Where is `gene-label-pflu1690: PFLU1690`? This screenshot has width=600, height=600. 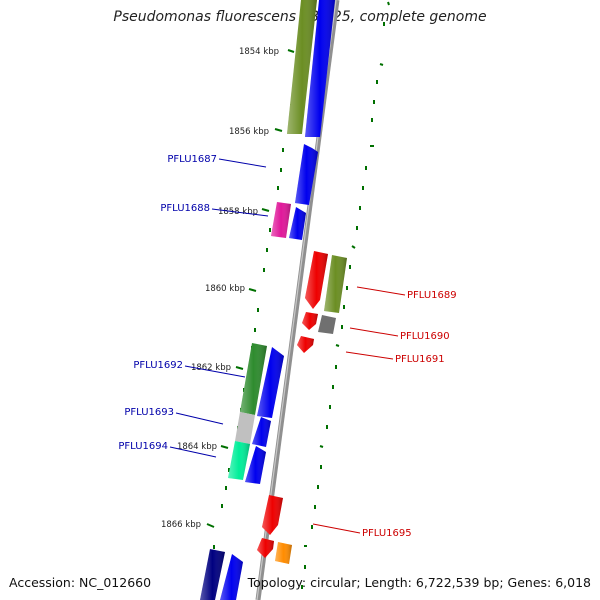
gene-label-pflu1690: PFLU1690 is located at coordinates (425, 336).